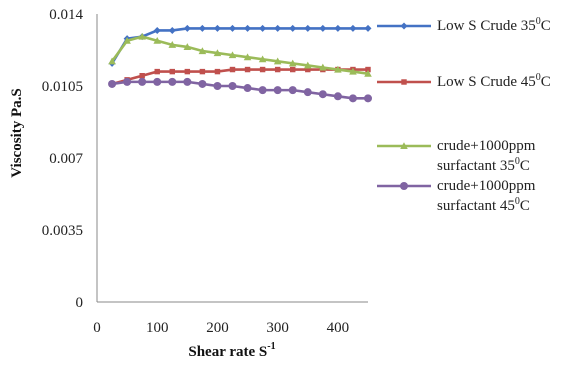 The height and width of the screenshot is (374, 573). What do you see at coordinates (17, 132) in the screenshot?
I see `y-axis-title: Viscosity Pa.S` at bounding box center [17, 132].